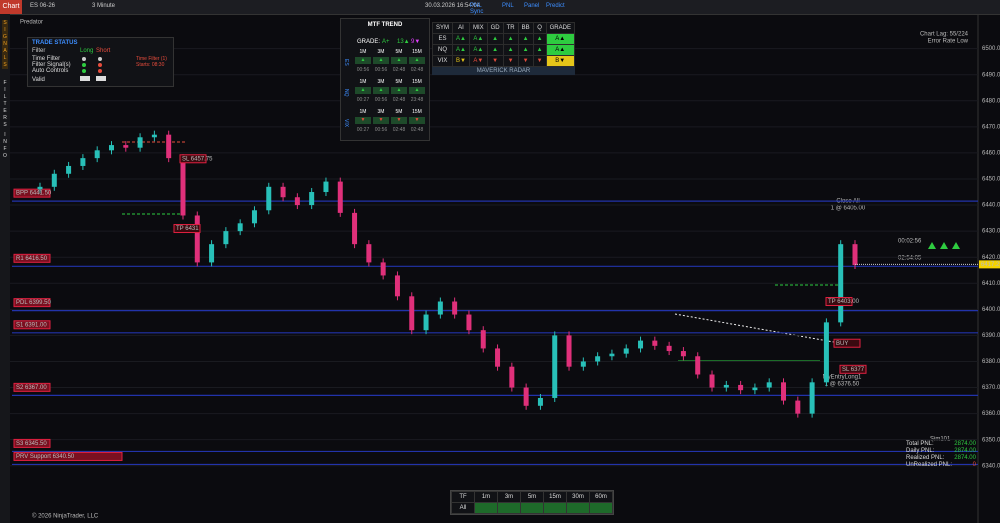 The width and height of the screenshot is (1000, 523). Describe the element at coordinates (5, 104) in the screenshot. I see `side-tab: FILTERS` at that location.